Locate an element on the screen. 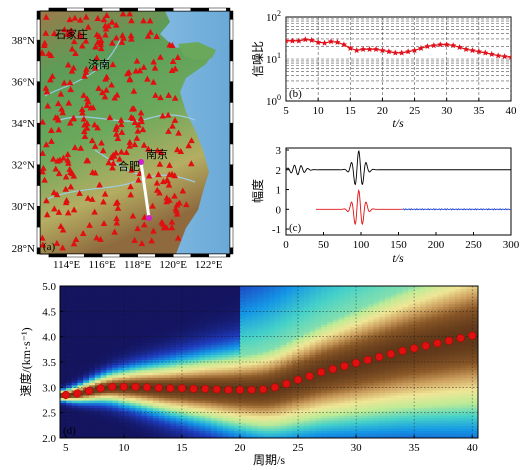 The image size is (530, 470). snr-point is located at coordinates (331, 41).